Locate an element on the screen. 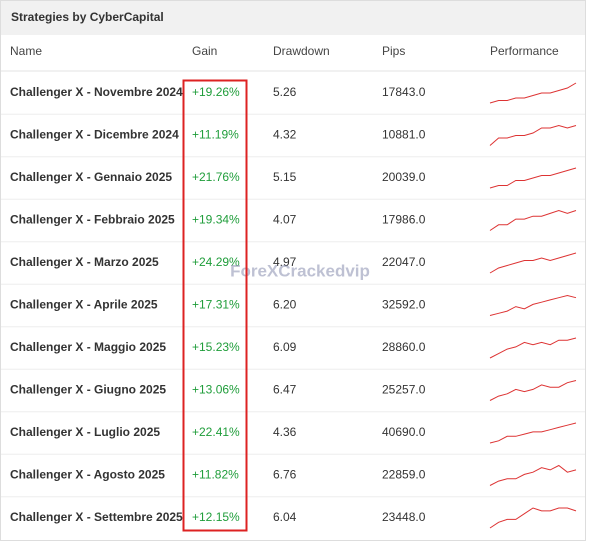  header-bar is located at coordinates (293, 18).